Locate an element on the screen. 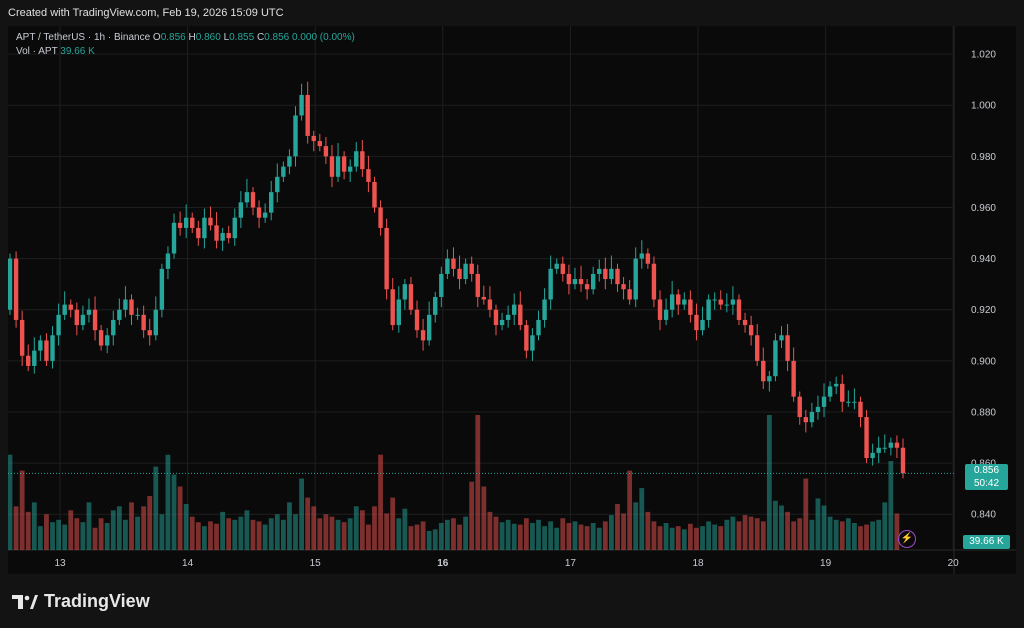 The image size is (1024, 628). change-value: 0.000 (0.00%) is located at coordinates (323, 37).